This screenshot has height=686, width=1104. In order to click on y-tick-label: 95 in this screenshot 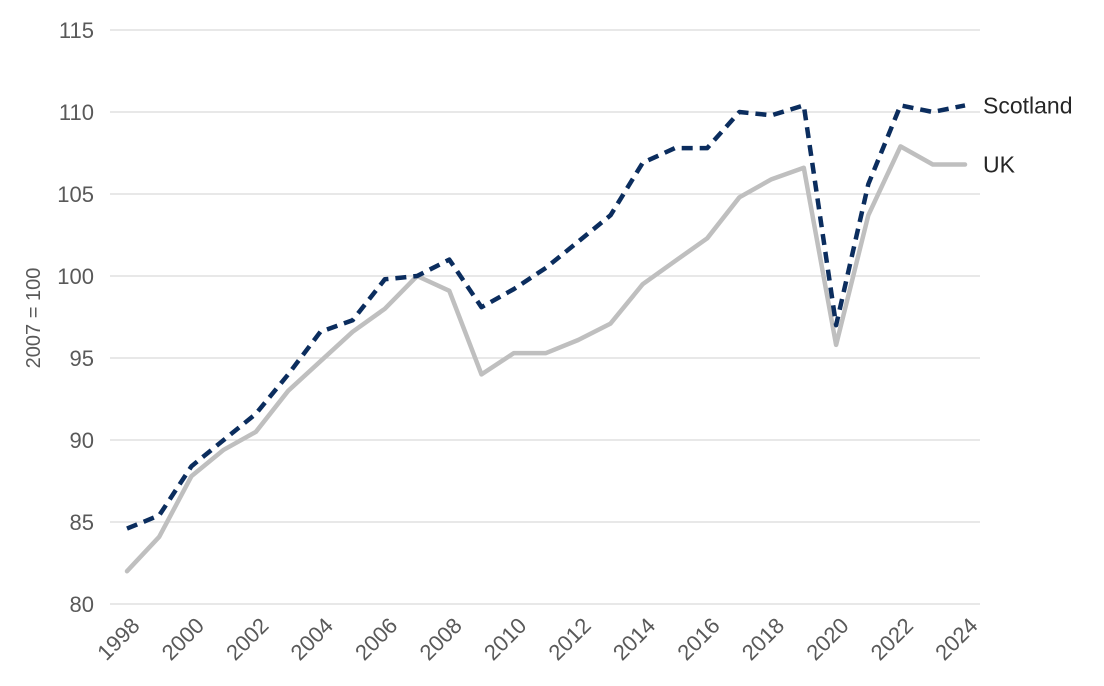, I will do `click(82, 358)`.